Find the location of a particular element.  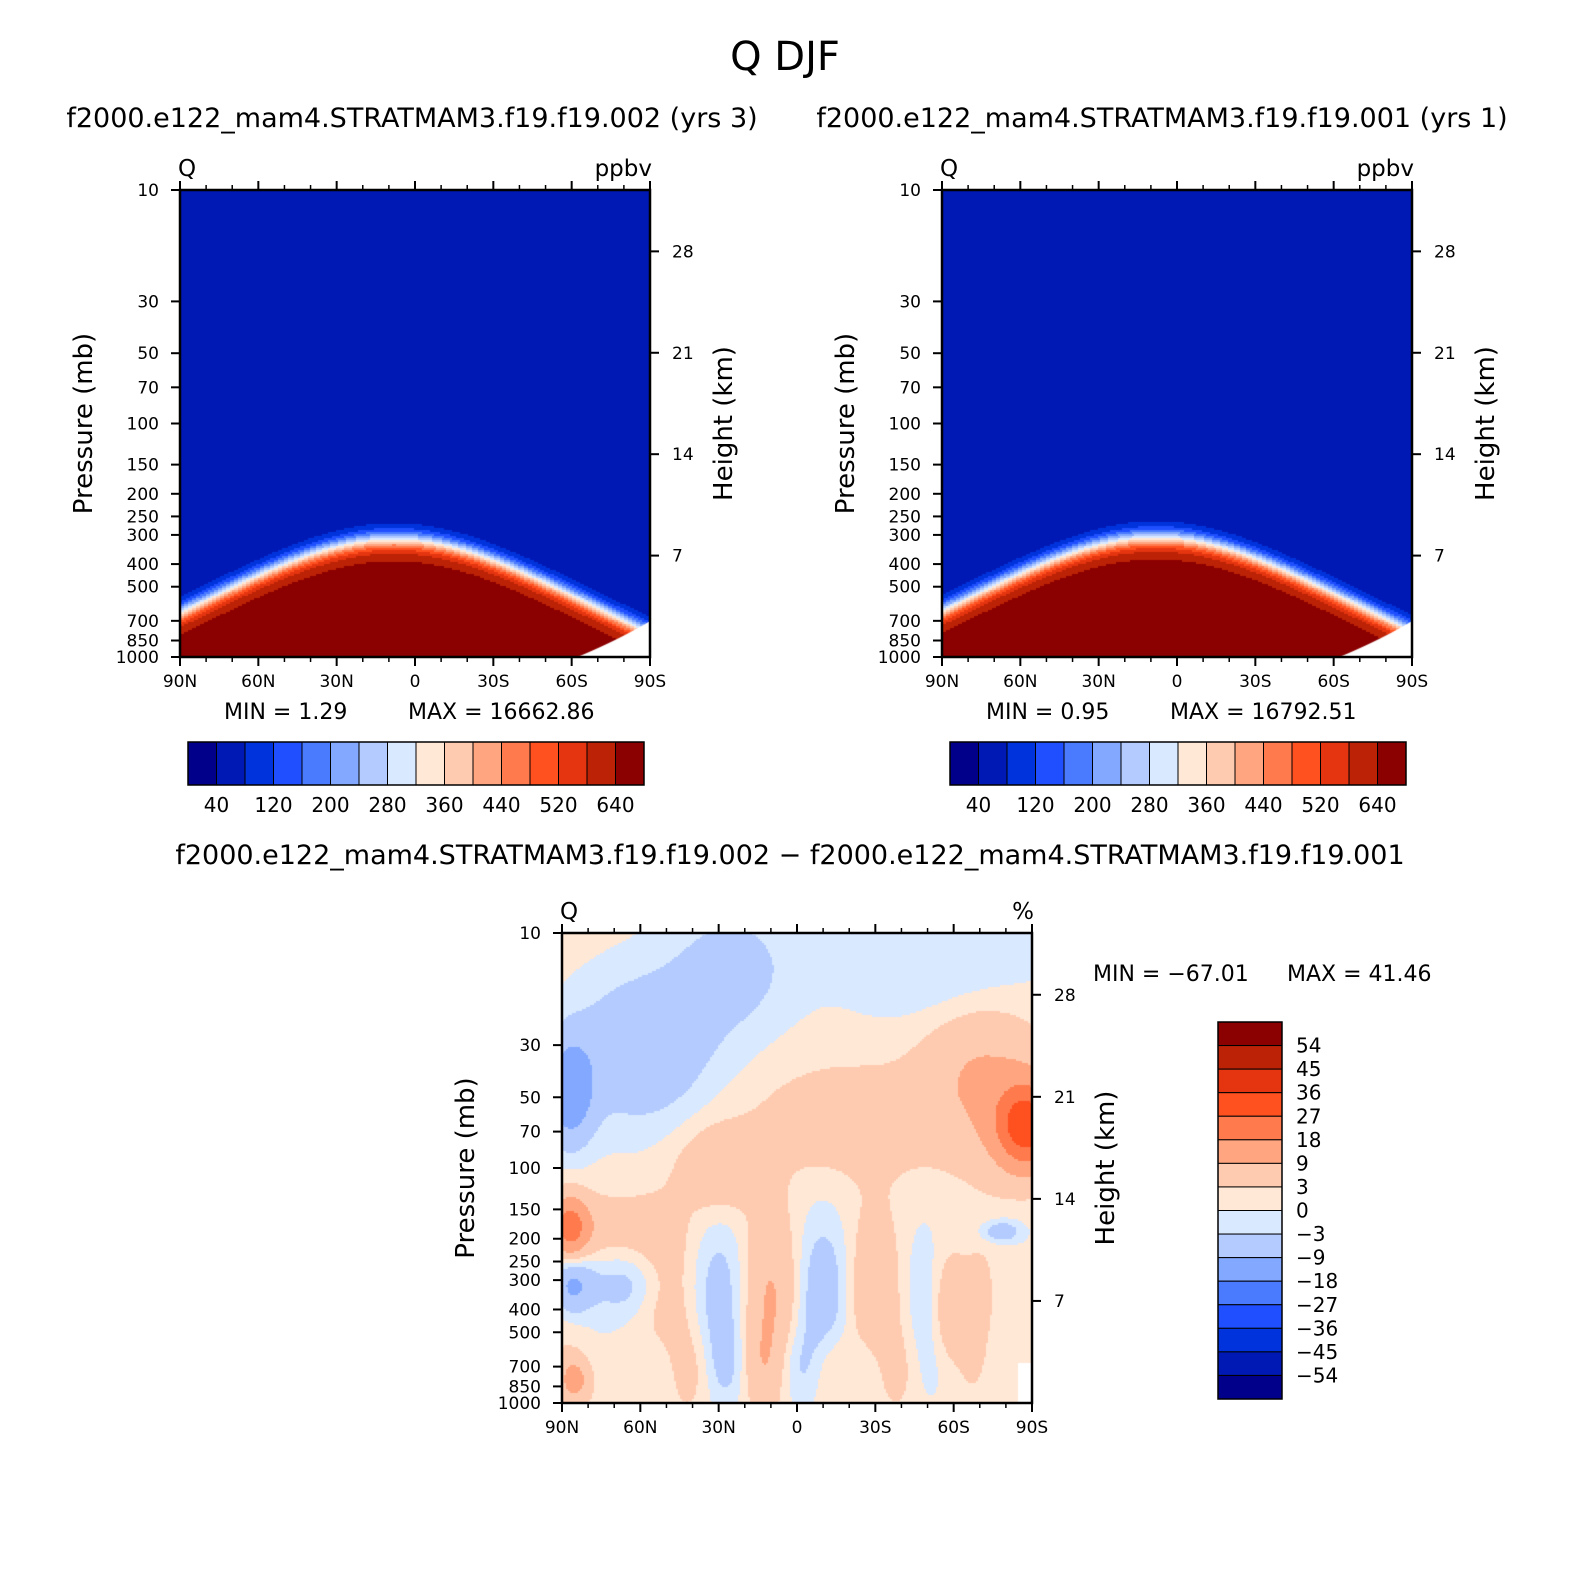

diff-colorbar-frame is located at coordinates (1250, 1210).